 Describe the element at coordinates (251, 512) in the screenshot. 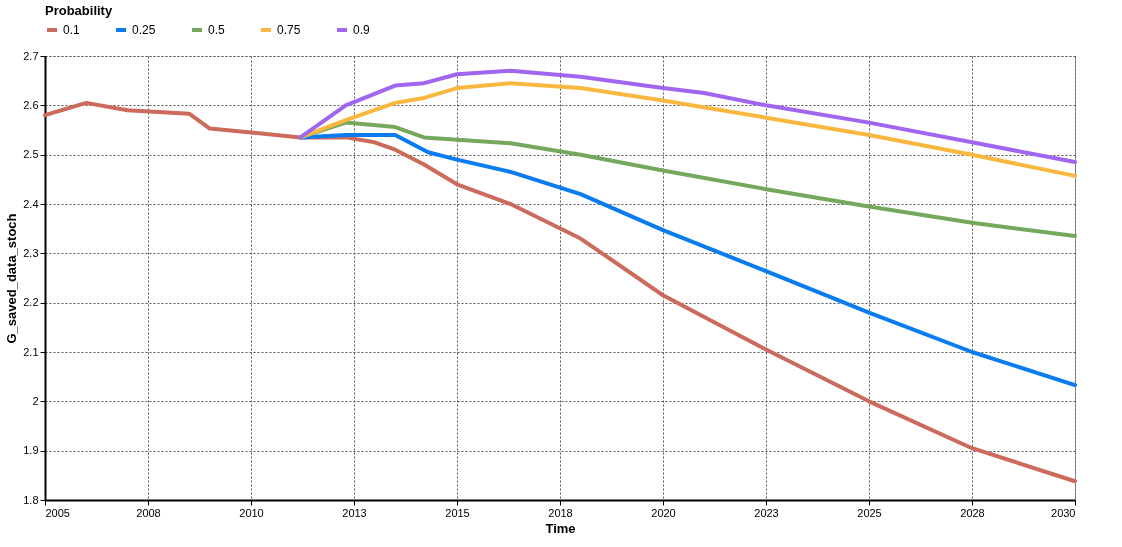

I see `x-tick-label: 2010` at that location.